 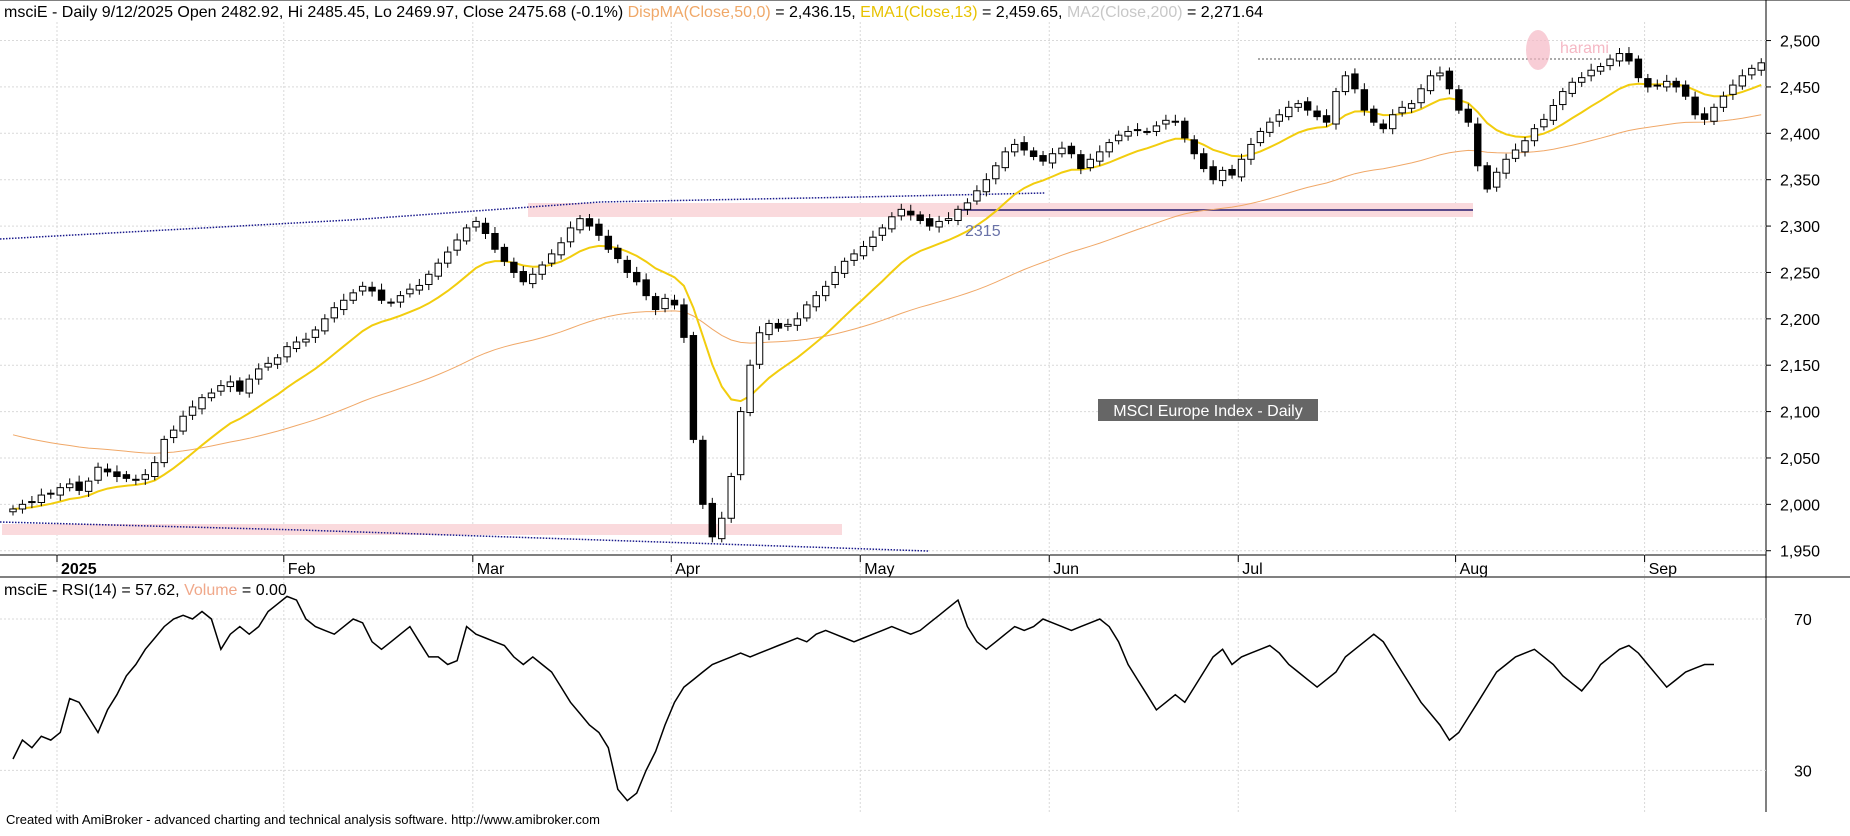 I want to click on support-zone, so click(x=422, y=529).